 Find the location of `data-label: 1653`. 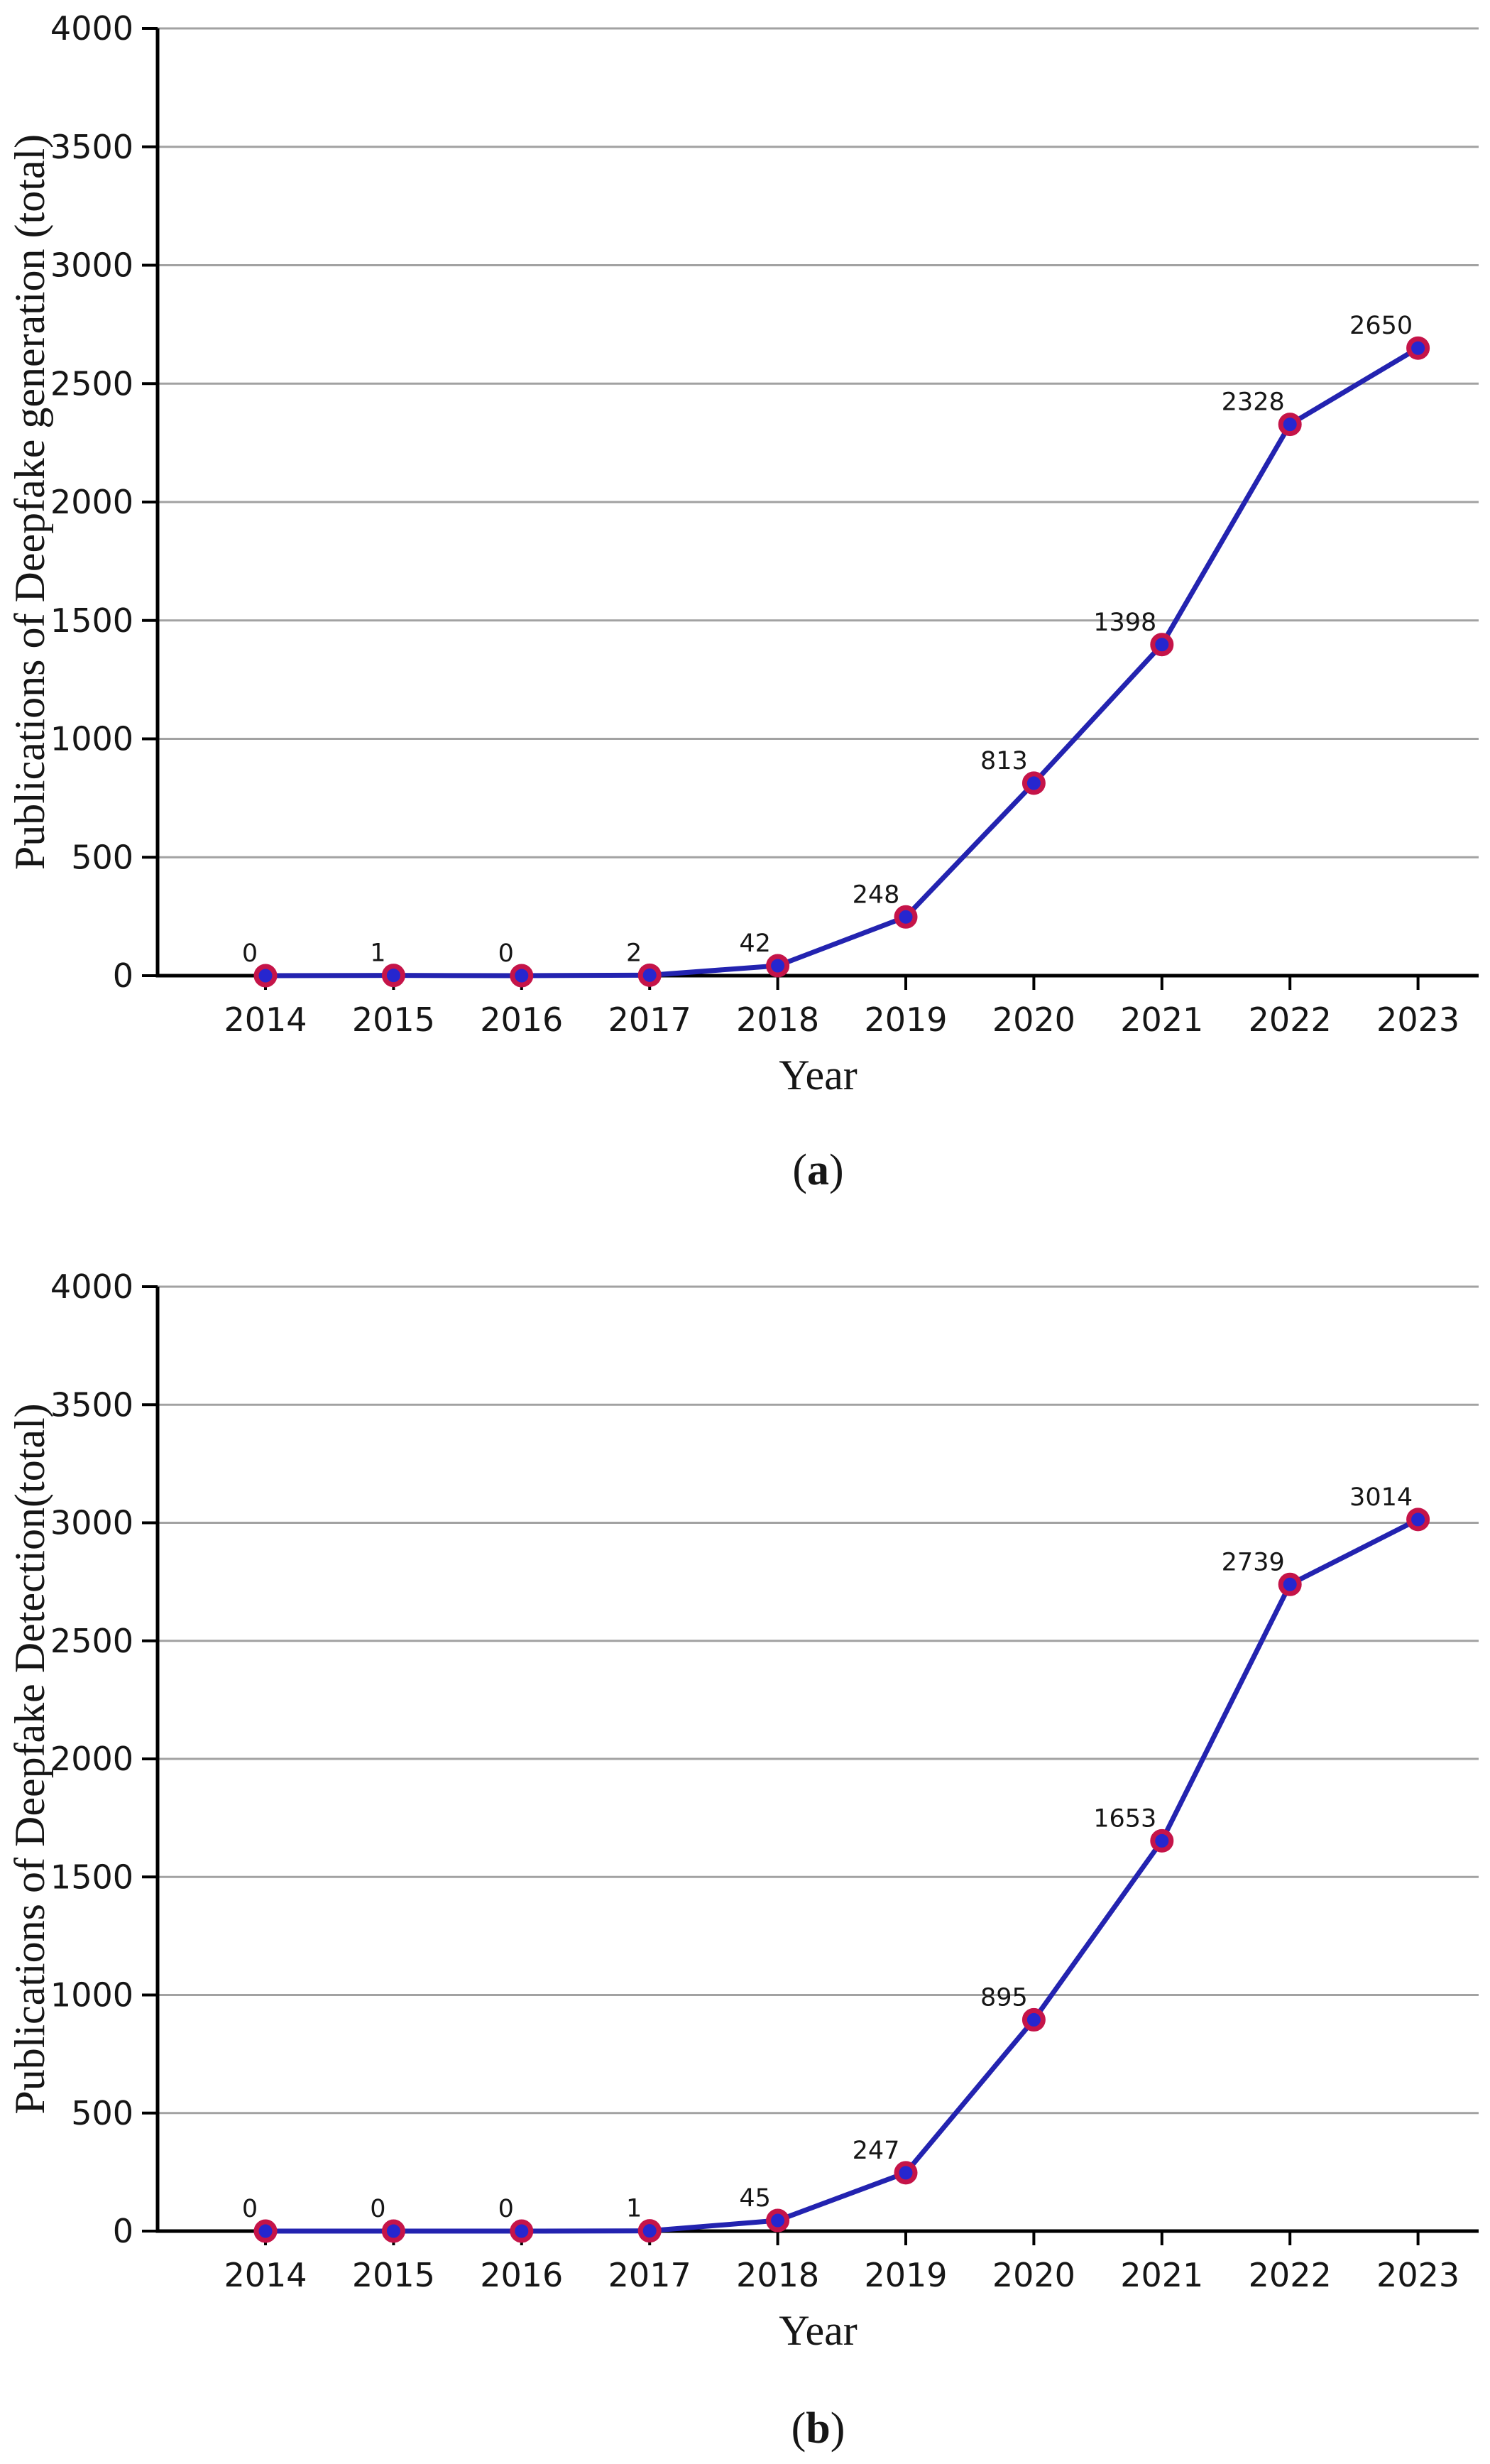

data-label: 1653 is located at coordinates (1124, 1818).